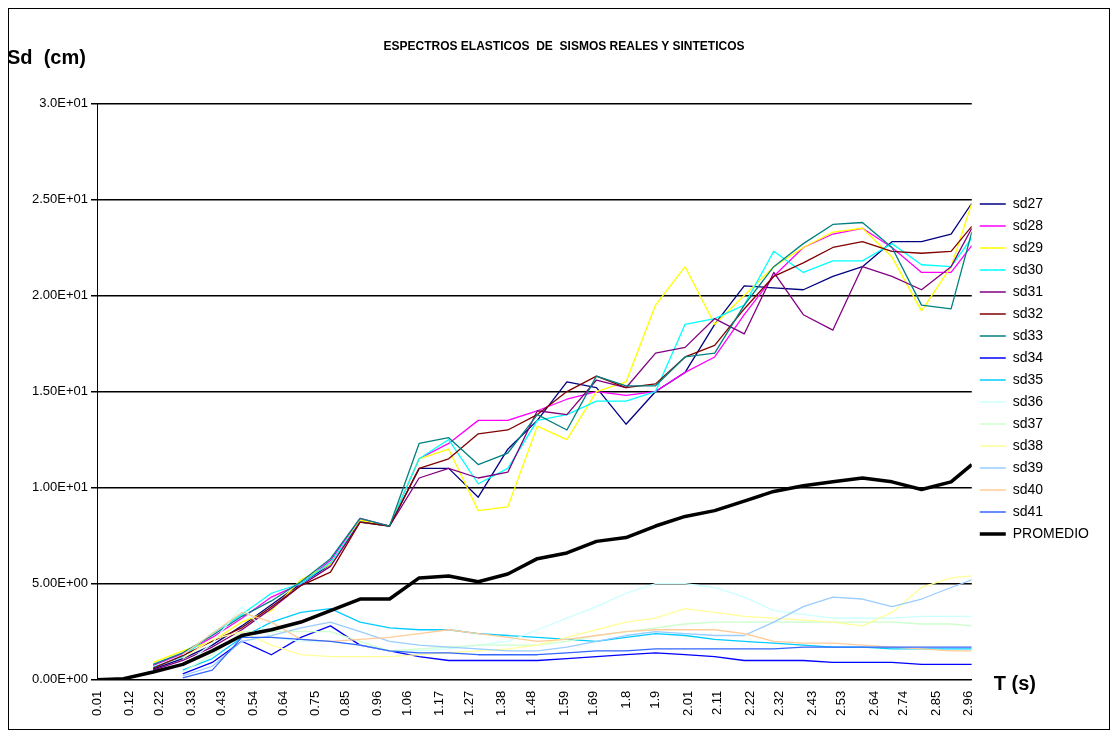 The width and height of the screenshot is (1120, 740). I want to click on y-tick-label: 0.00E+00, so click(60, 679).